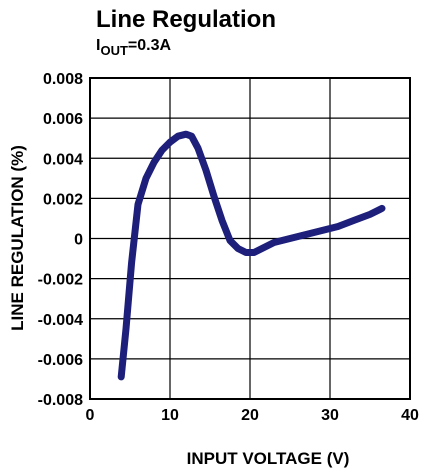 This screenshot has width=425, height=472. Describe the element at coordinates (268, 458) in the screenshot. I see `x-axis-label: INPUT VOLTAGE (V)` at that location.